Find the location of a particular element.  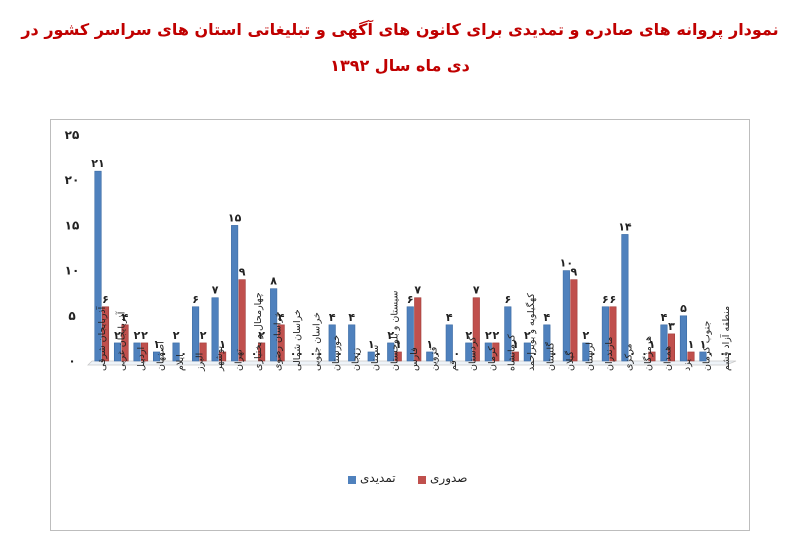

y-tick-label: ۱۰ is located at coordinates (72, 271).